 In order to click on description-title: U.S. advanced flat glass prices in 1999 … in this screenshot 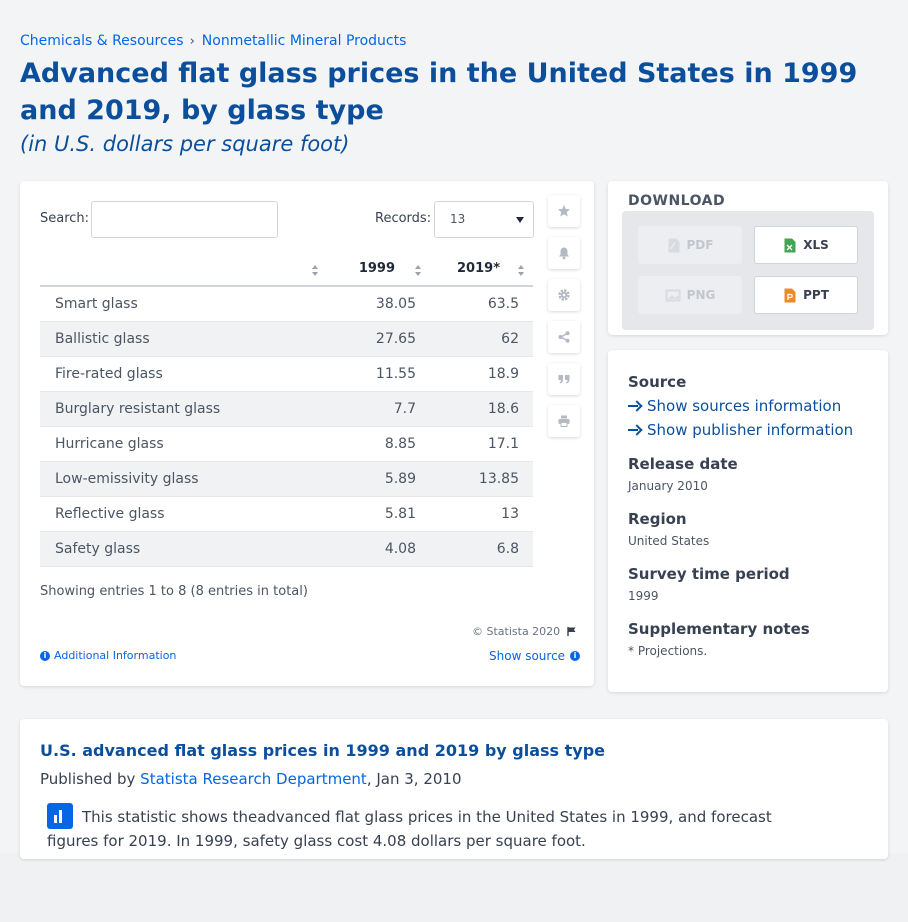, I will do `click(322, 750)`.